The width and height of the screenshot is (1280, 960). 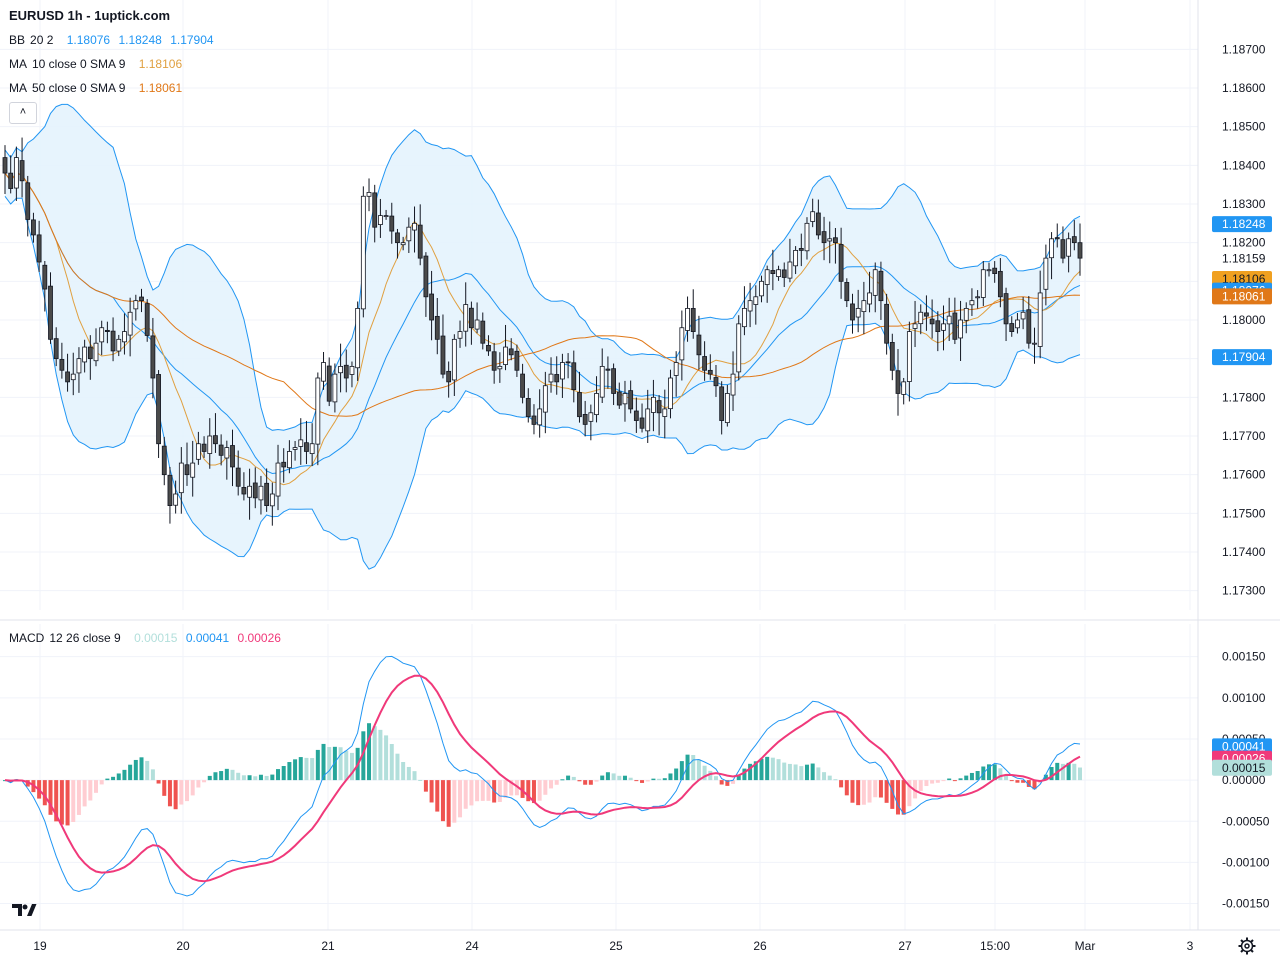 I want to click on legend-bb-lower: 1.17904, so click(x=192, y=40).